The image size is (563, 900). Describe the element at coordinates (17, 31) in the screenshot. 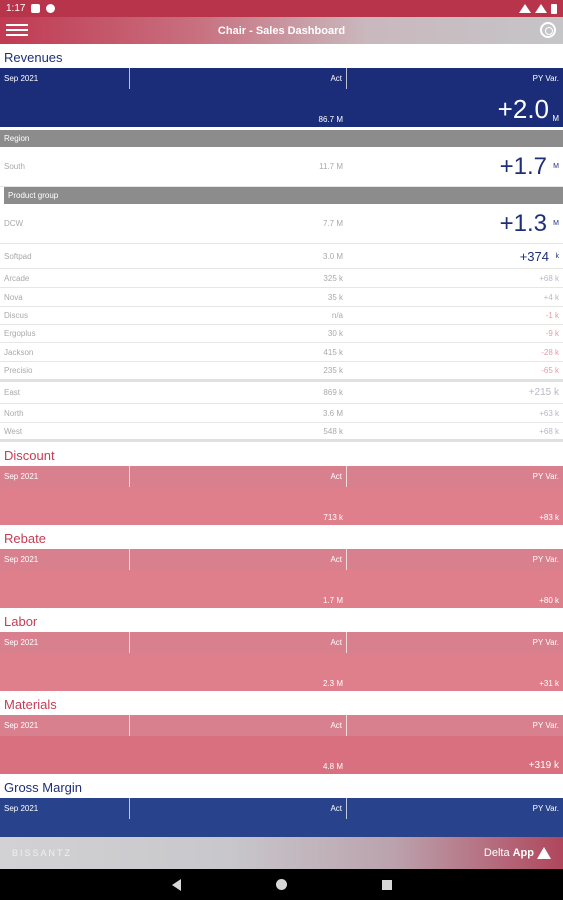

I see `menu-icon` at that location.